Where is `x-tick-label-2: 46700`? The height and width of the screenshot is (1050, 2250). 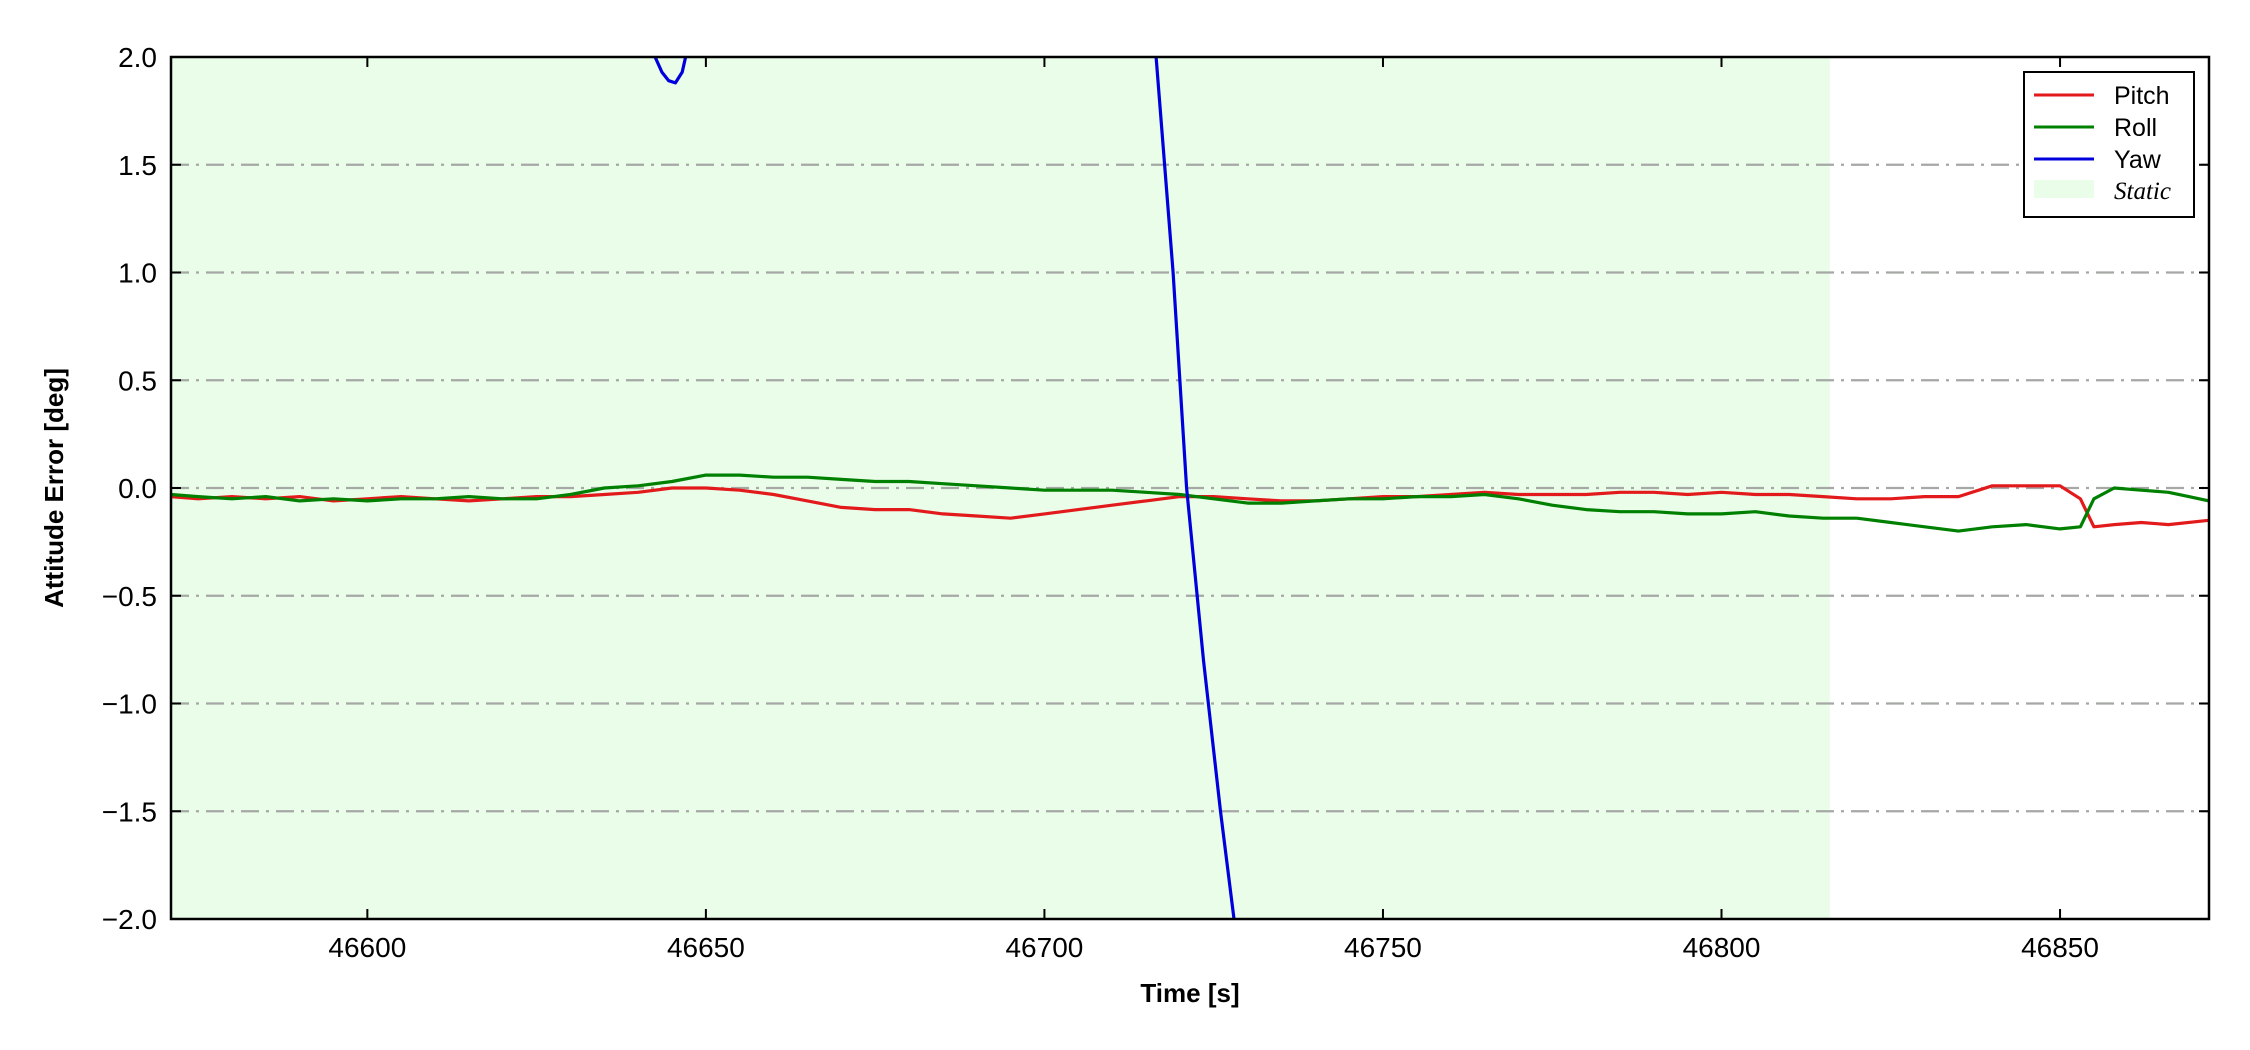 x-tick-label-2: 46700 is located at coordinates (1044, 947).